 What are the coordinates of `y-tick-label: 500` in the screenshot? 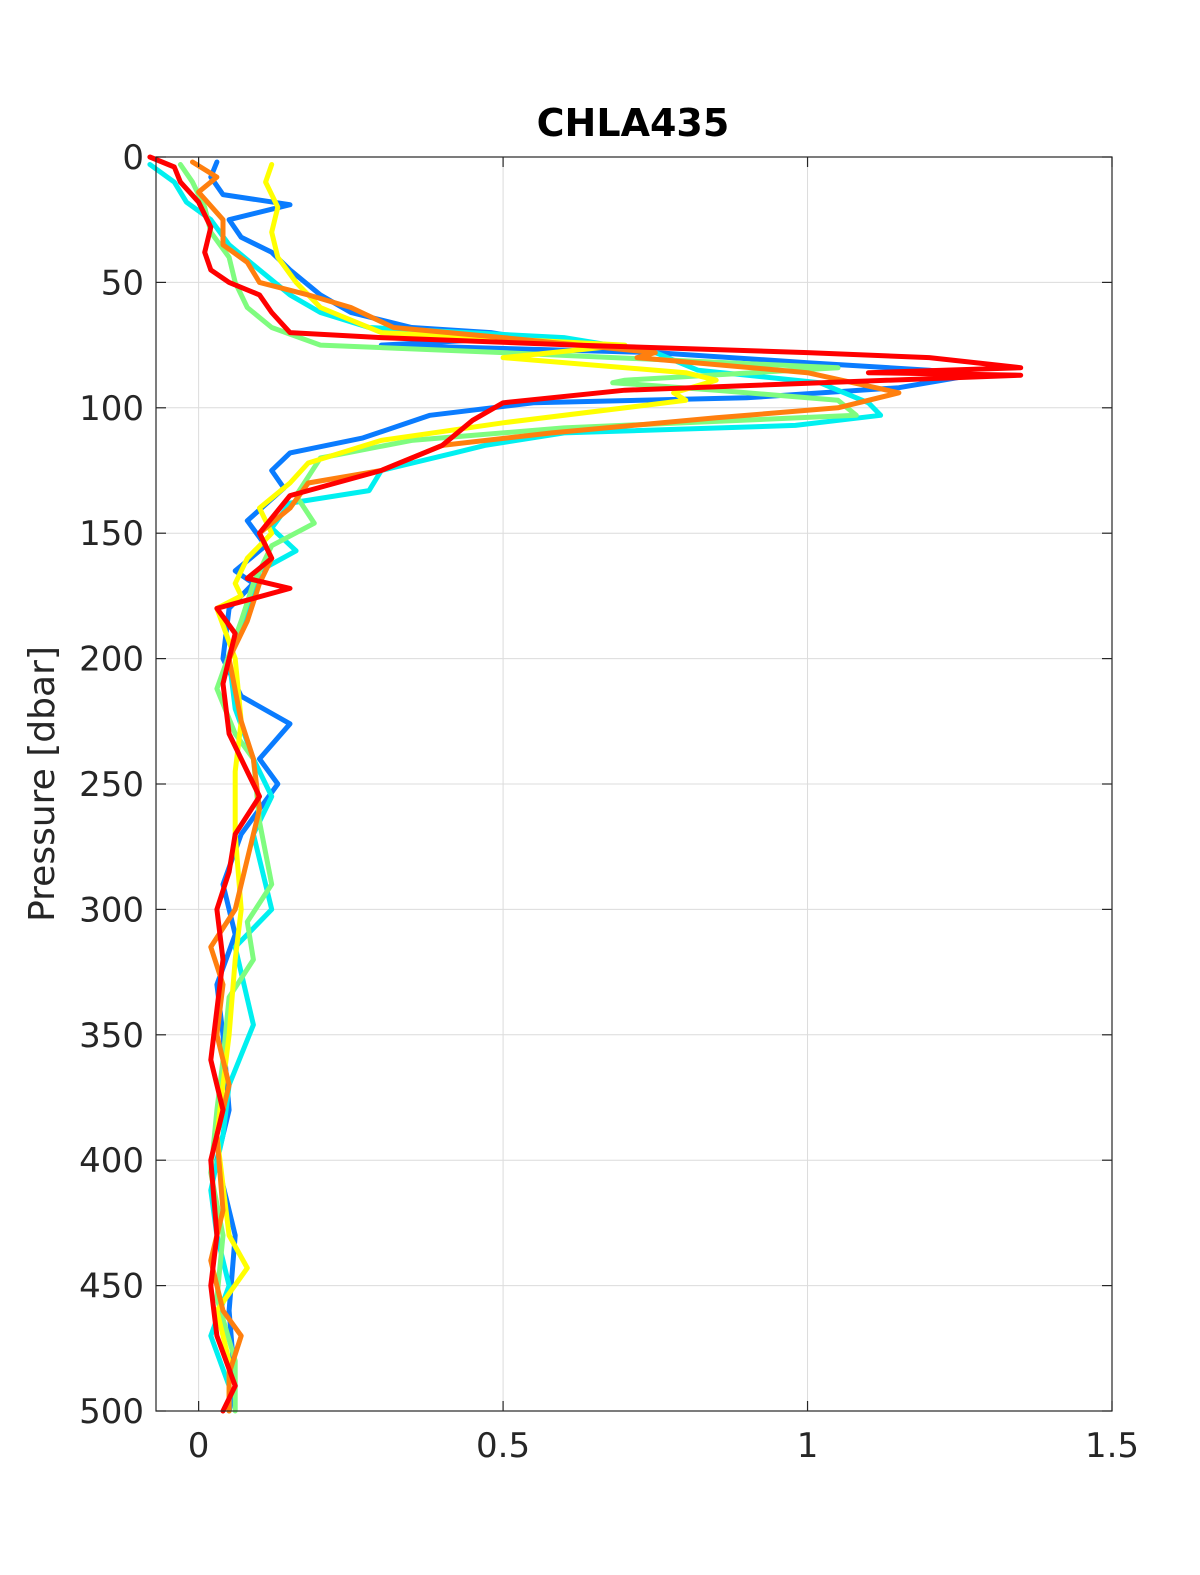 It's located at (111, 1412).